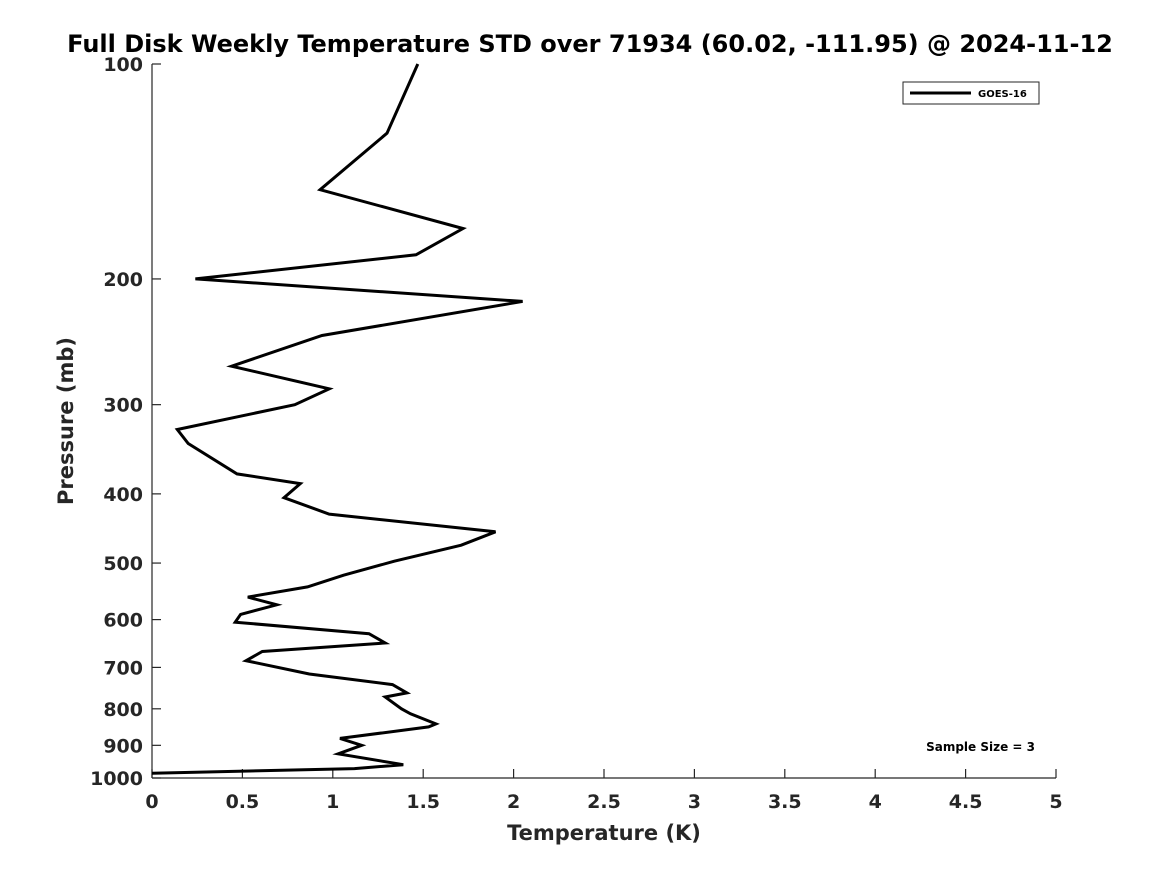 This screenshot has height=875, width=1167. I want to click on x-axis-ticks: 0 0.5 1 1.5 2 2.5 3 3.5 4 4.5 5, so click(604, 791).